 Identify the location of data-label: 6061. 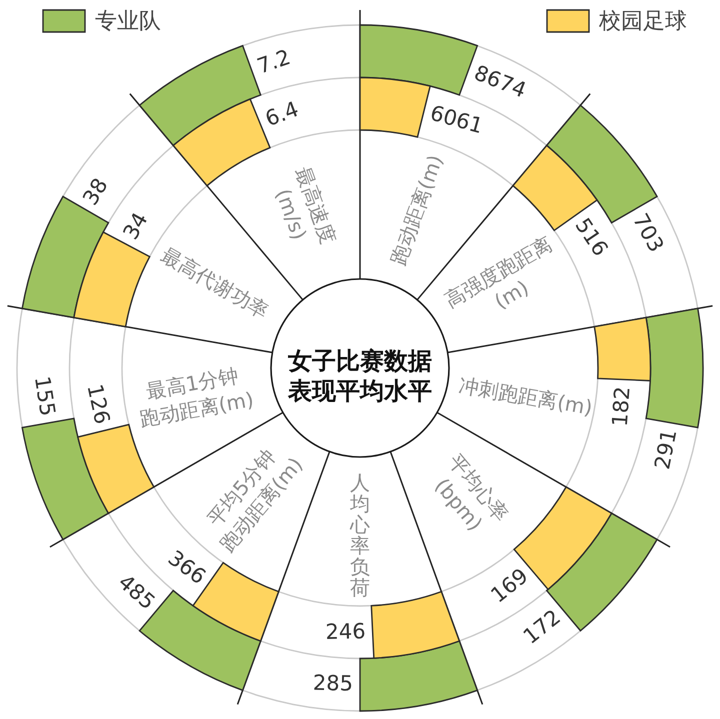
(457, 119).